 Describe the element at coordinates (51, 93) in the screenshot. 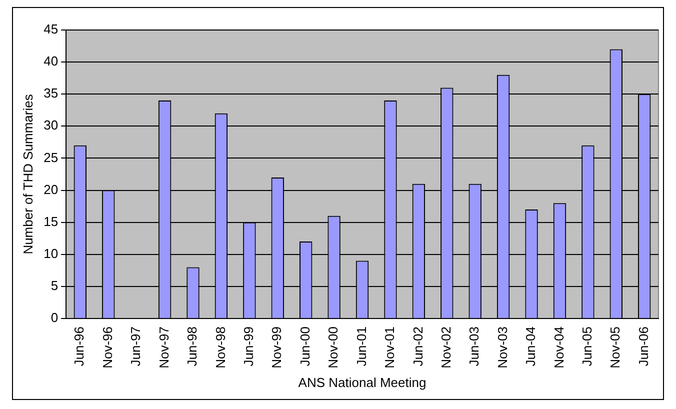

I see `y-tick-label: 35` at that location.